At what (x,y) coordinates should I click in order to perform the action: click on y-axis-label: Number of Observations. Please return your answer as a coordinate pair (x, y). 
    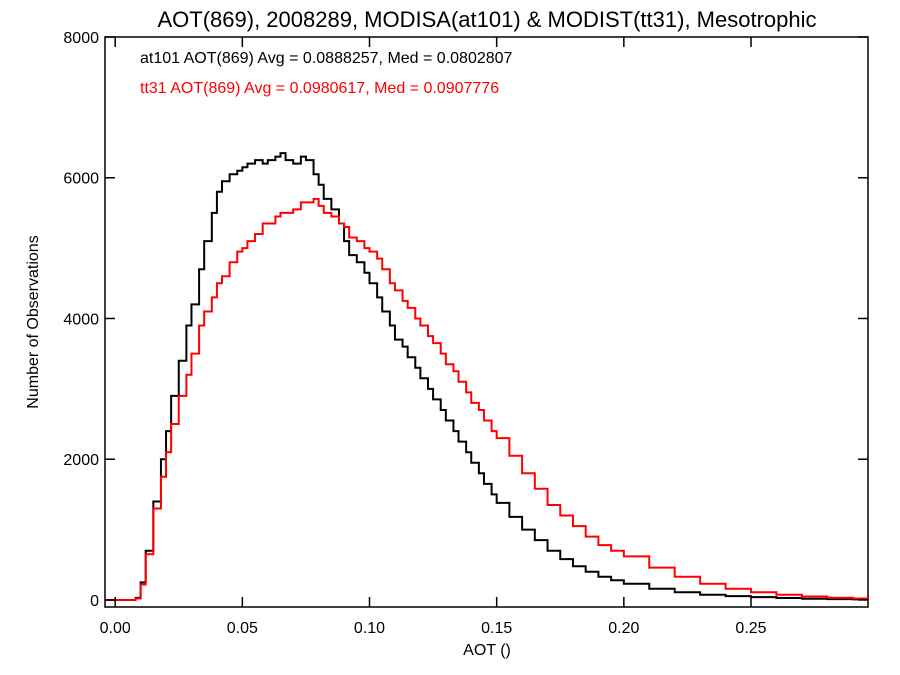
    Looking at the image, I should click on (33, 321).